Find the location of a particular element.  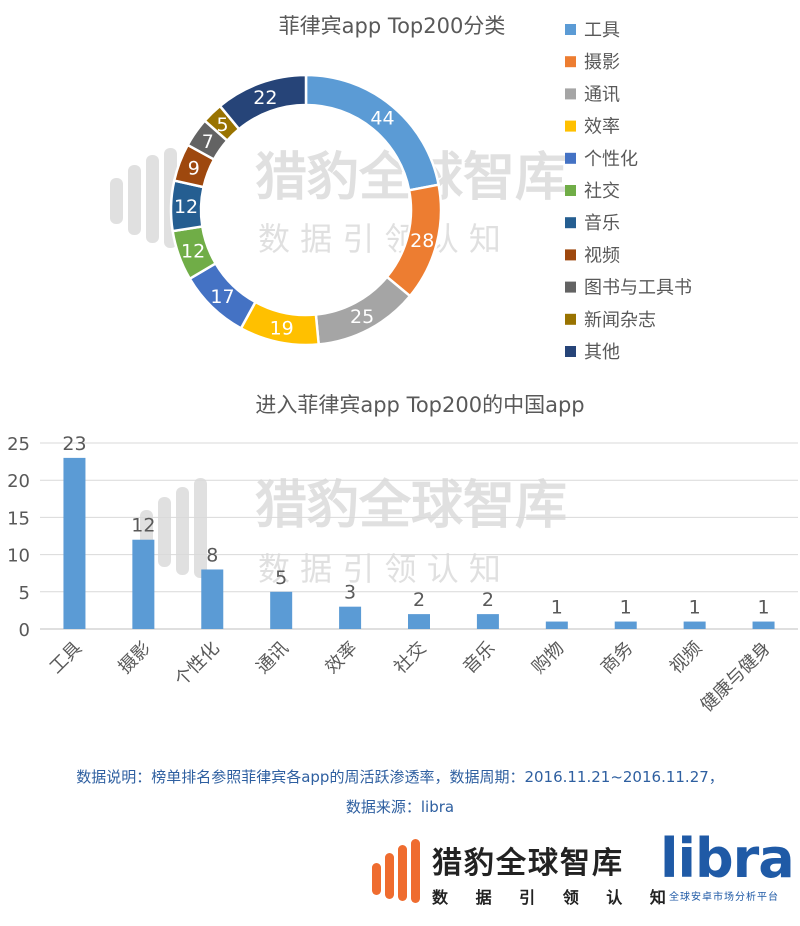

y-tick-label: 15 is located at coordinates (18, 518).